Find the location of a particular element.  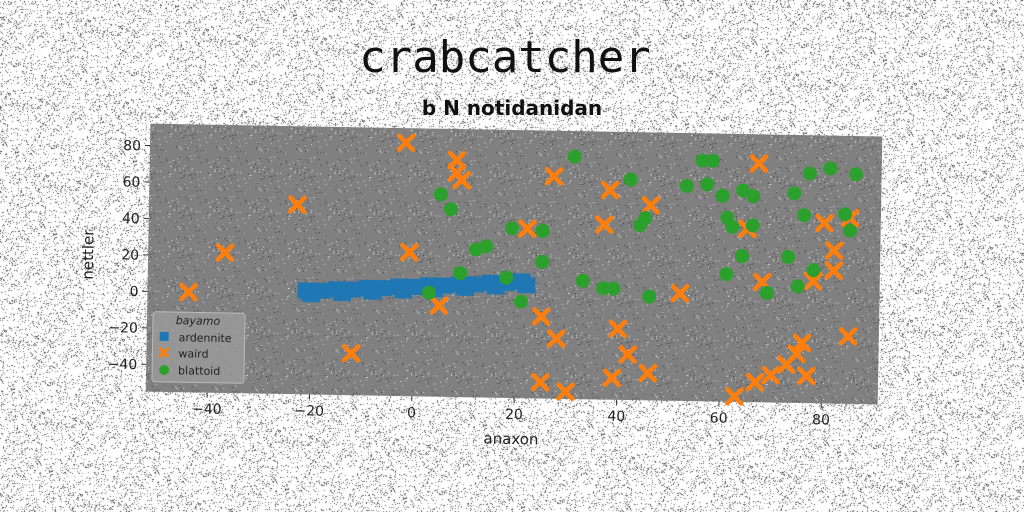

x-tick-label-4: 40 is located at coordinates (616, 417).